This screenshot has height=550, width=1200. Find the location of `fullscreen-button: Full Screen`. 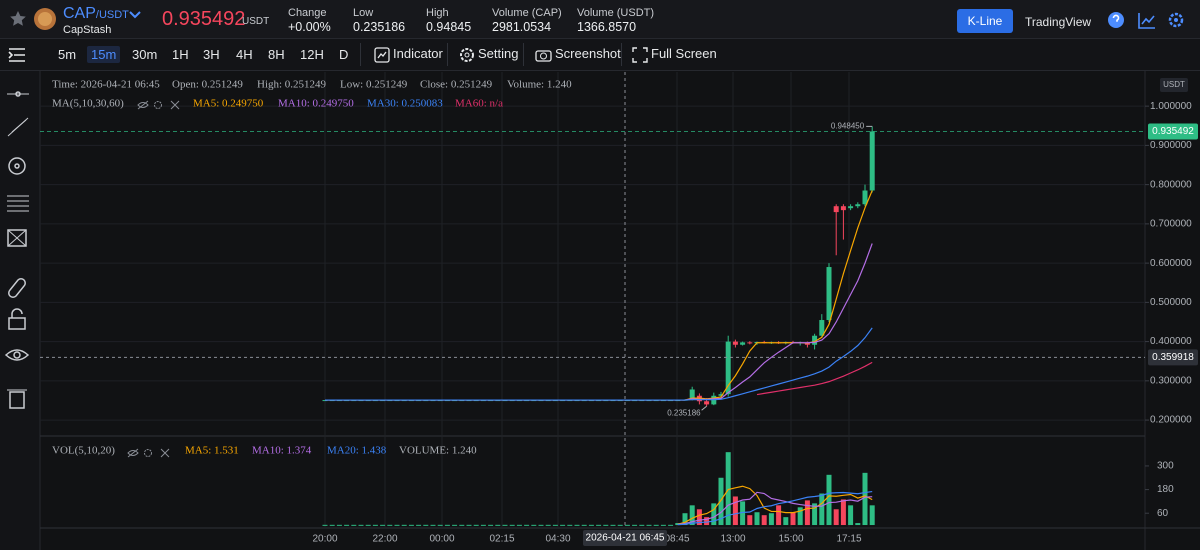

fullscreen-button: Full Screen is located at coordinates (684, 53).